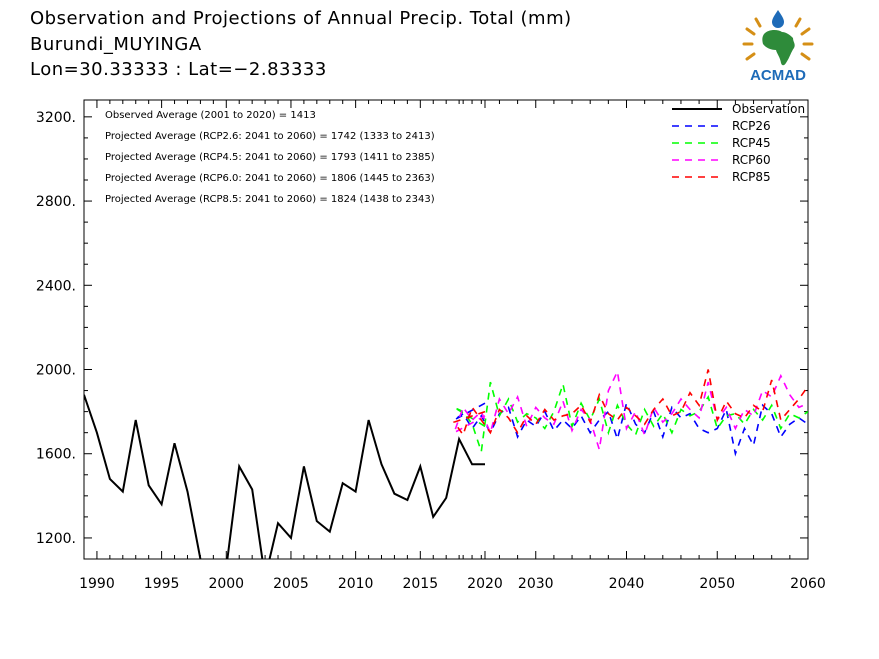 Image resolution: width=879 pixels, height=659 pixels. What do you see at coordinates (178, 69) in the screenshot?
I see `station-coordinates: Lon=30.33333 : Lat=−2.83333` at bounding box center [178, 69].